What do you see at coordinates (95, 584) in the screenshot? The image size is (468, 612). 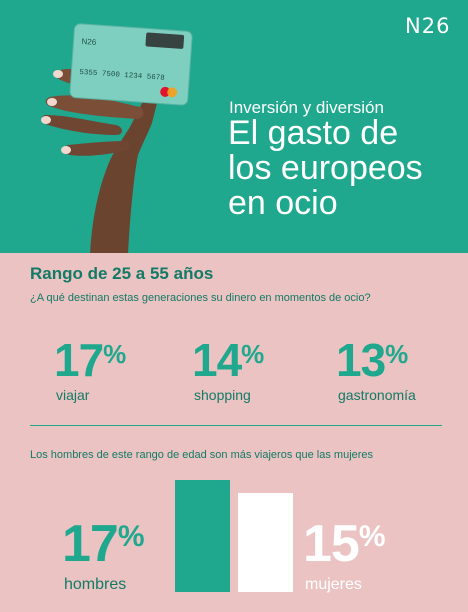 I see `stat-label: hombres` at bounding box center [95, 584].